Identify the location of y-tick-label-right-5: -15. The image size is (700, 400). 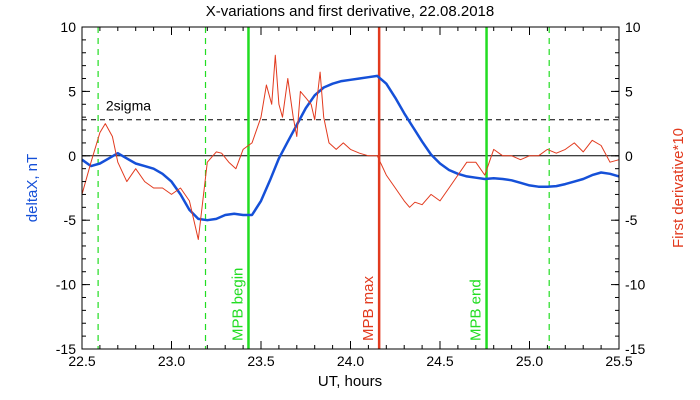
(635, 349).